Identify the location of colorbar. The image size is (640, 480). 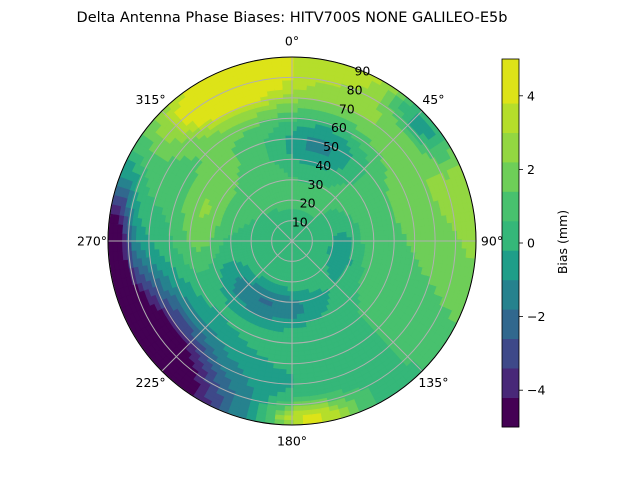
(510, 243).